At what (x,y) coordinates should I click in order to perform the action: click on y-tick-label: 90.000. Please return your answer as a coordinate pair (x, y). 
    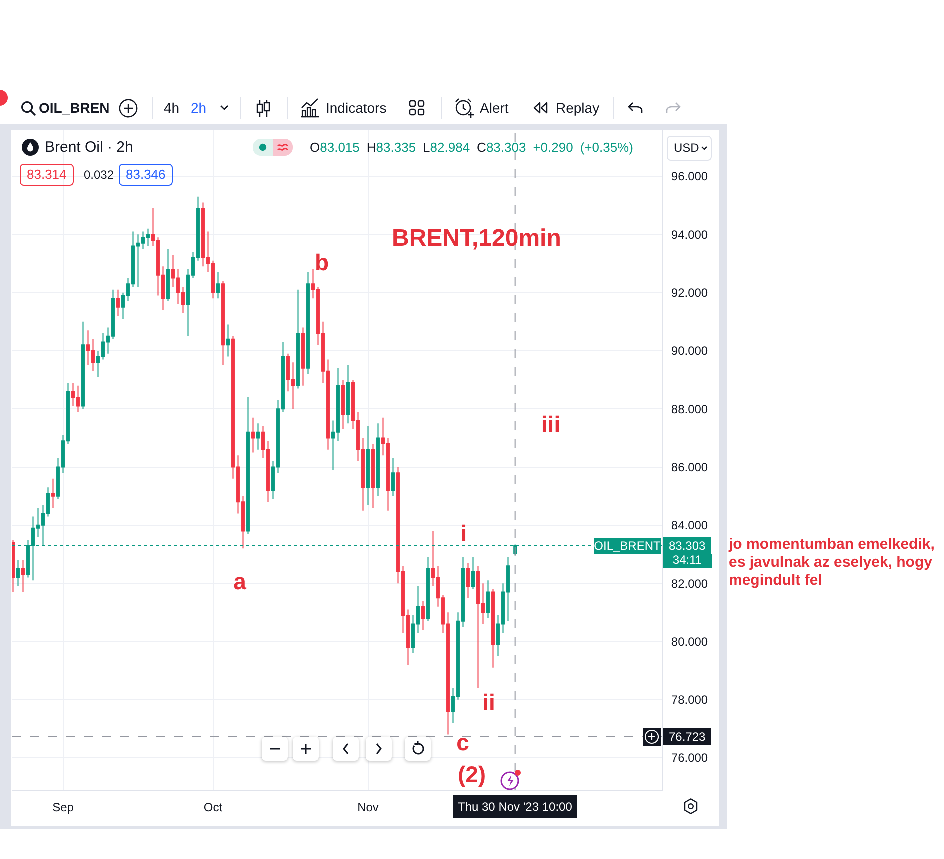
    Looking at the image, I should click on (689, 351).